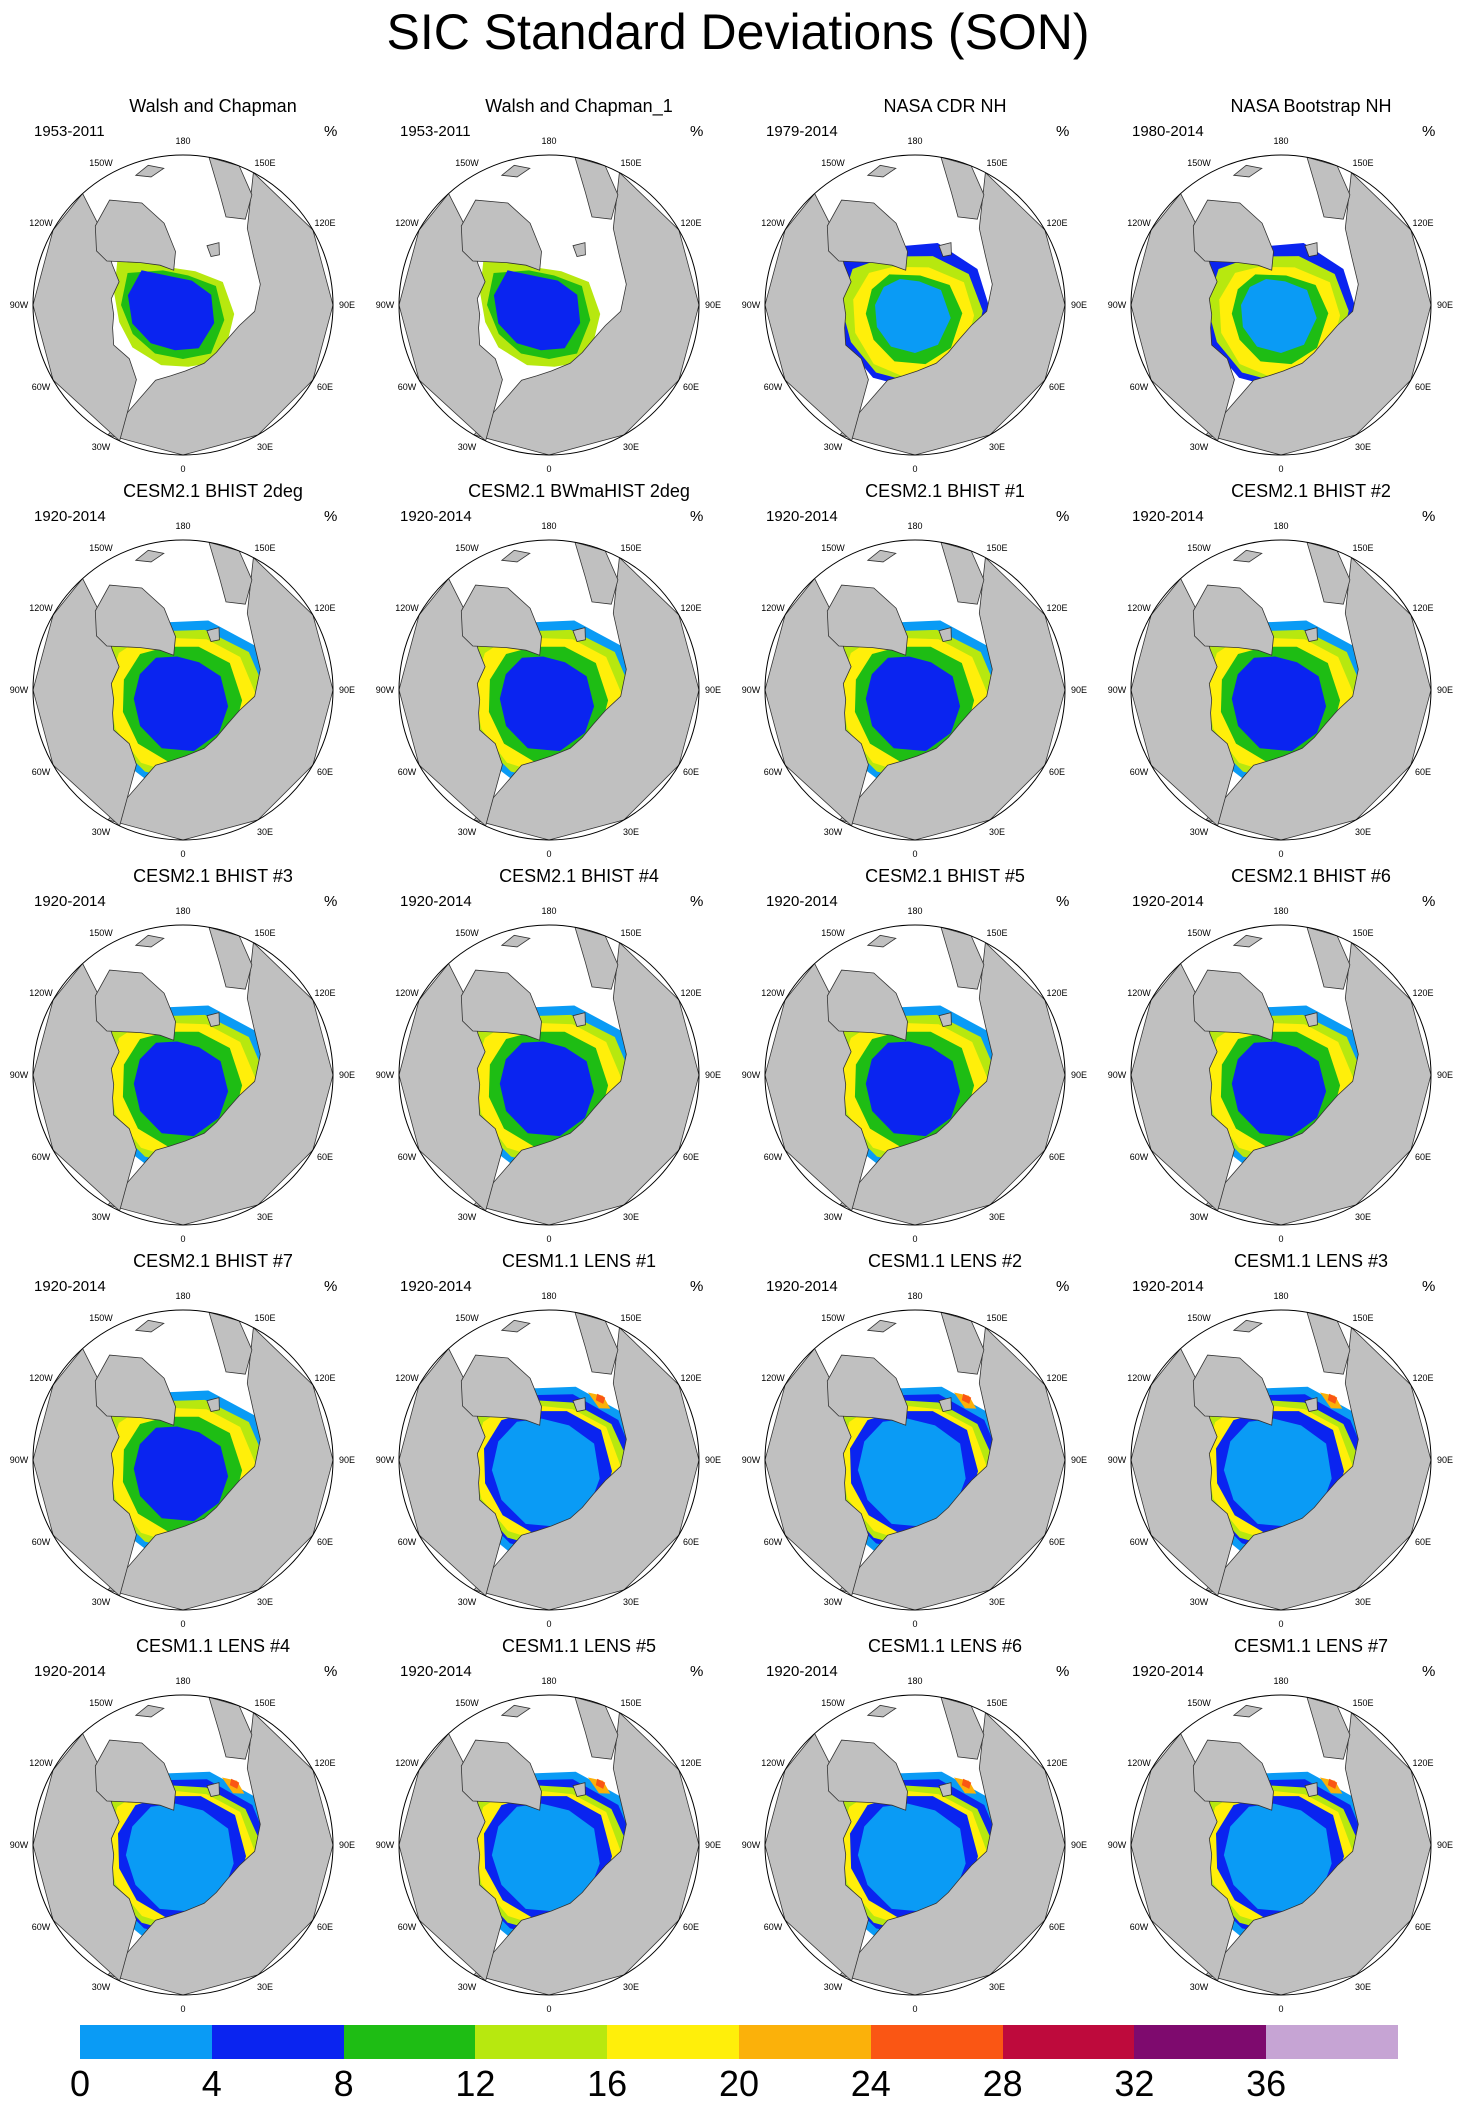  What do you see at coordinates (213, 876) in the screenshot?
I see `panel-title: CESM2.1 BHIST #3` at bounding box center [213, 876].